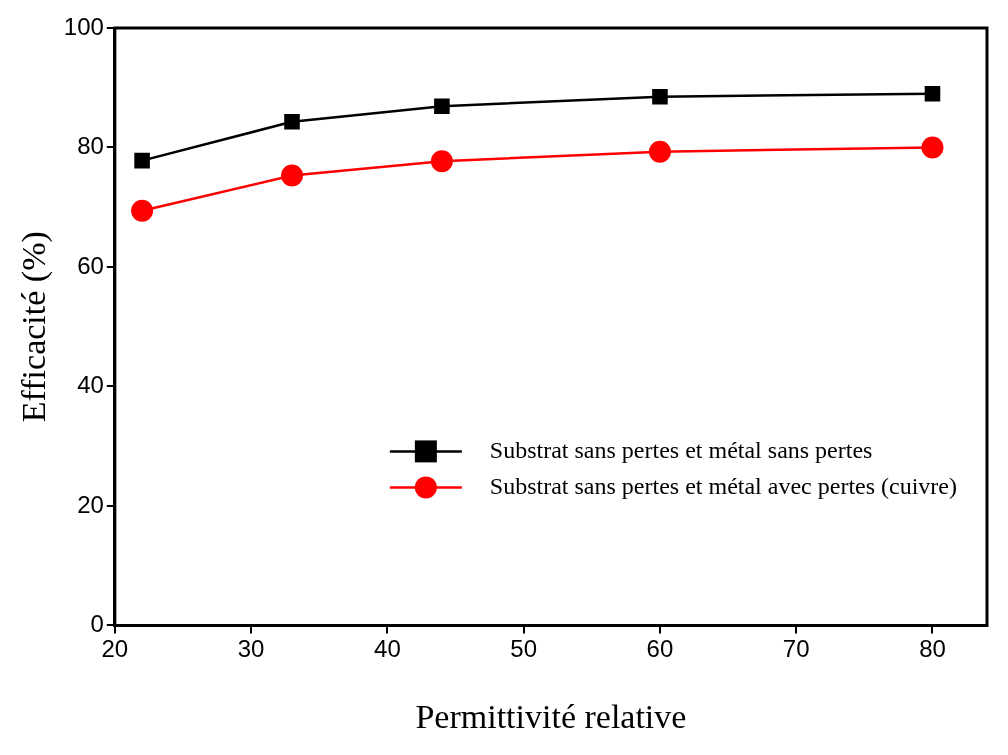 This screenshot has width=1008, height=755. Describe the element at coordinates (90, 385) in the screenshot. I see `y-tick-label: 40` at that location.